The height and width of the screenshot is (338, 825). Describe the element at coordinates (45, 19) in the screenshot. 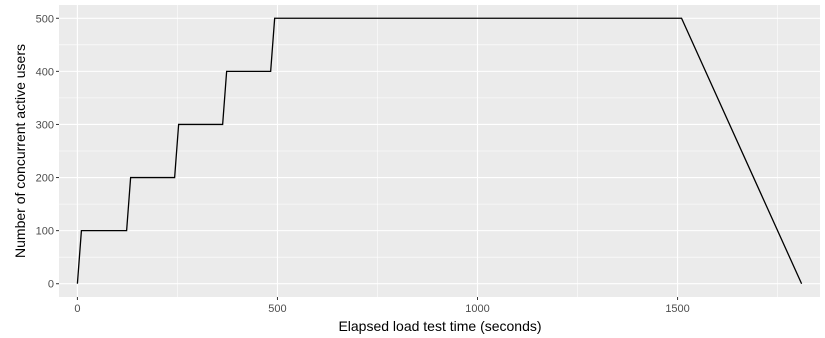

I see `y-tick-label: 500` at that location.